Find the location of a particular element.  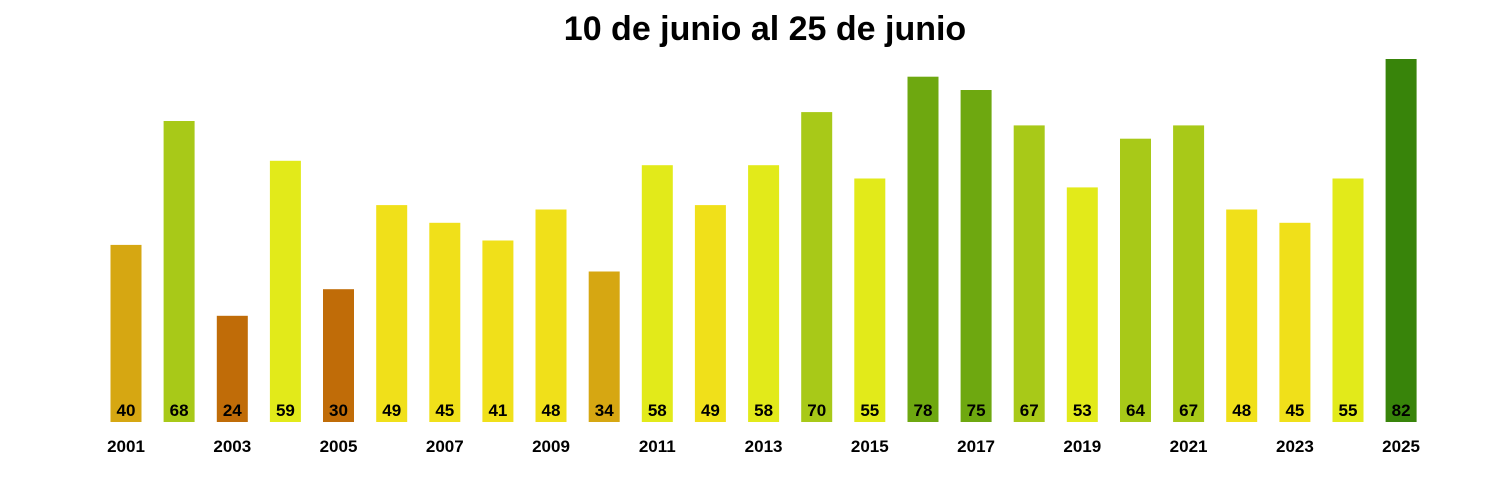

value-label-2003: 24 is located at coordinates (232, 410).